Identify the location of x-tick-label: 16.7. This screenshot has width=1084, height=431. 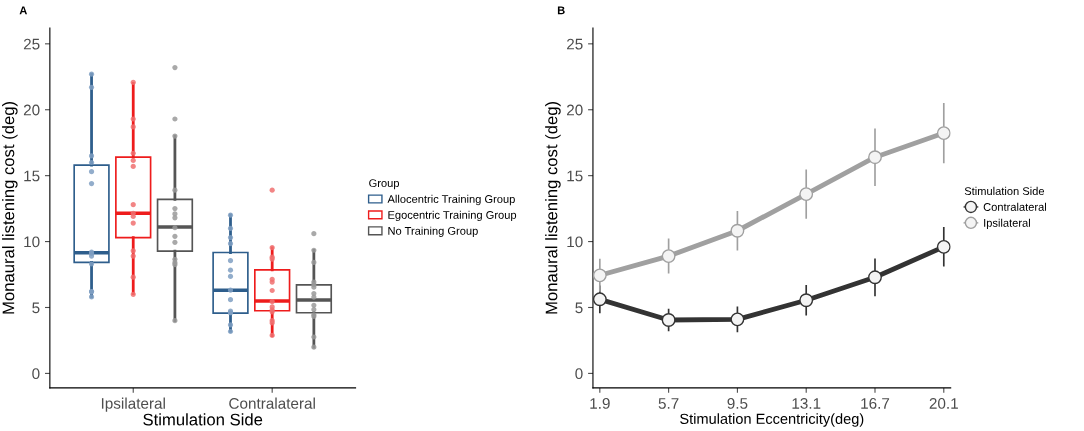
(875, 403).